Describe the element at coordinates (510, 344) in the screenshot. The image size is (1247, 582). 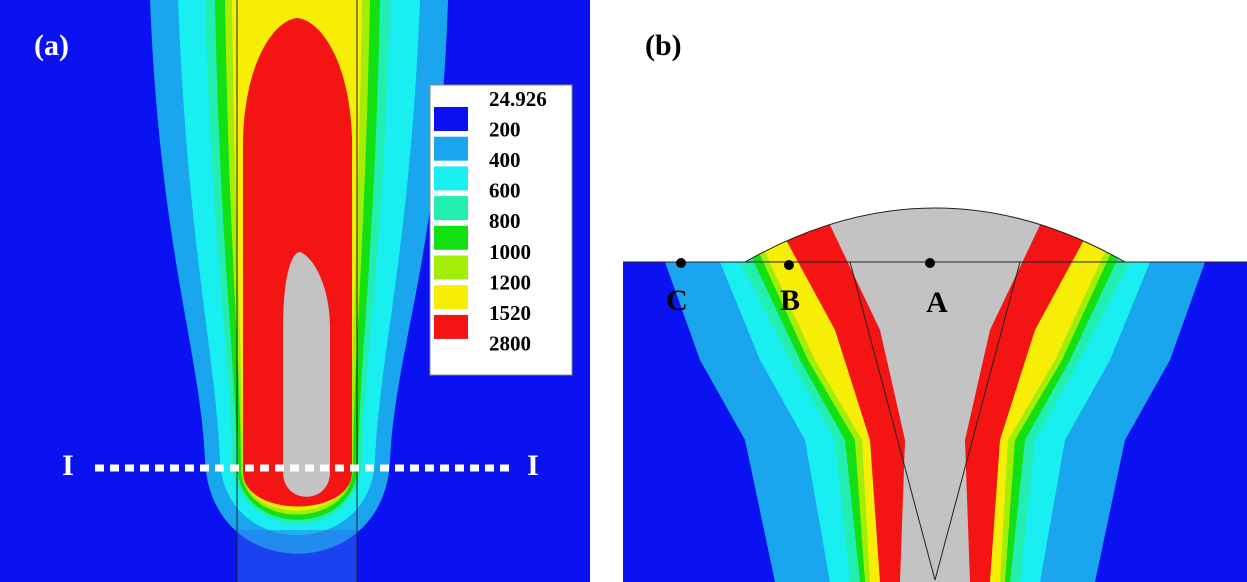
I see `legend-label: 2800` at that location.